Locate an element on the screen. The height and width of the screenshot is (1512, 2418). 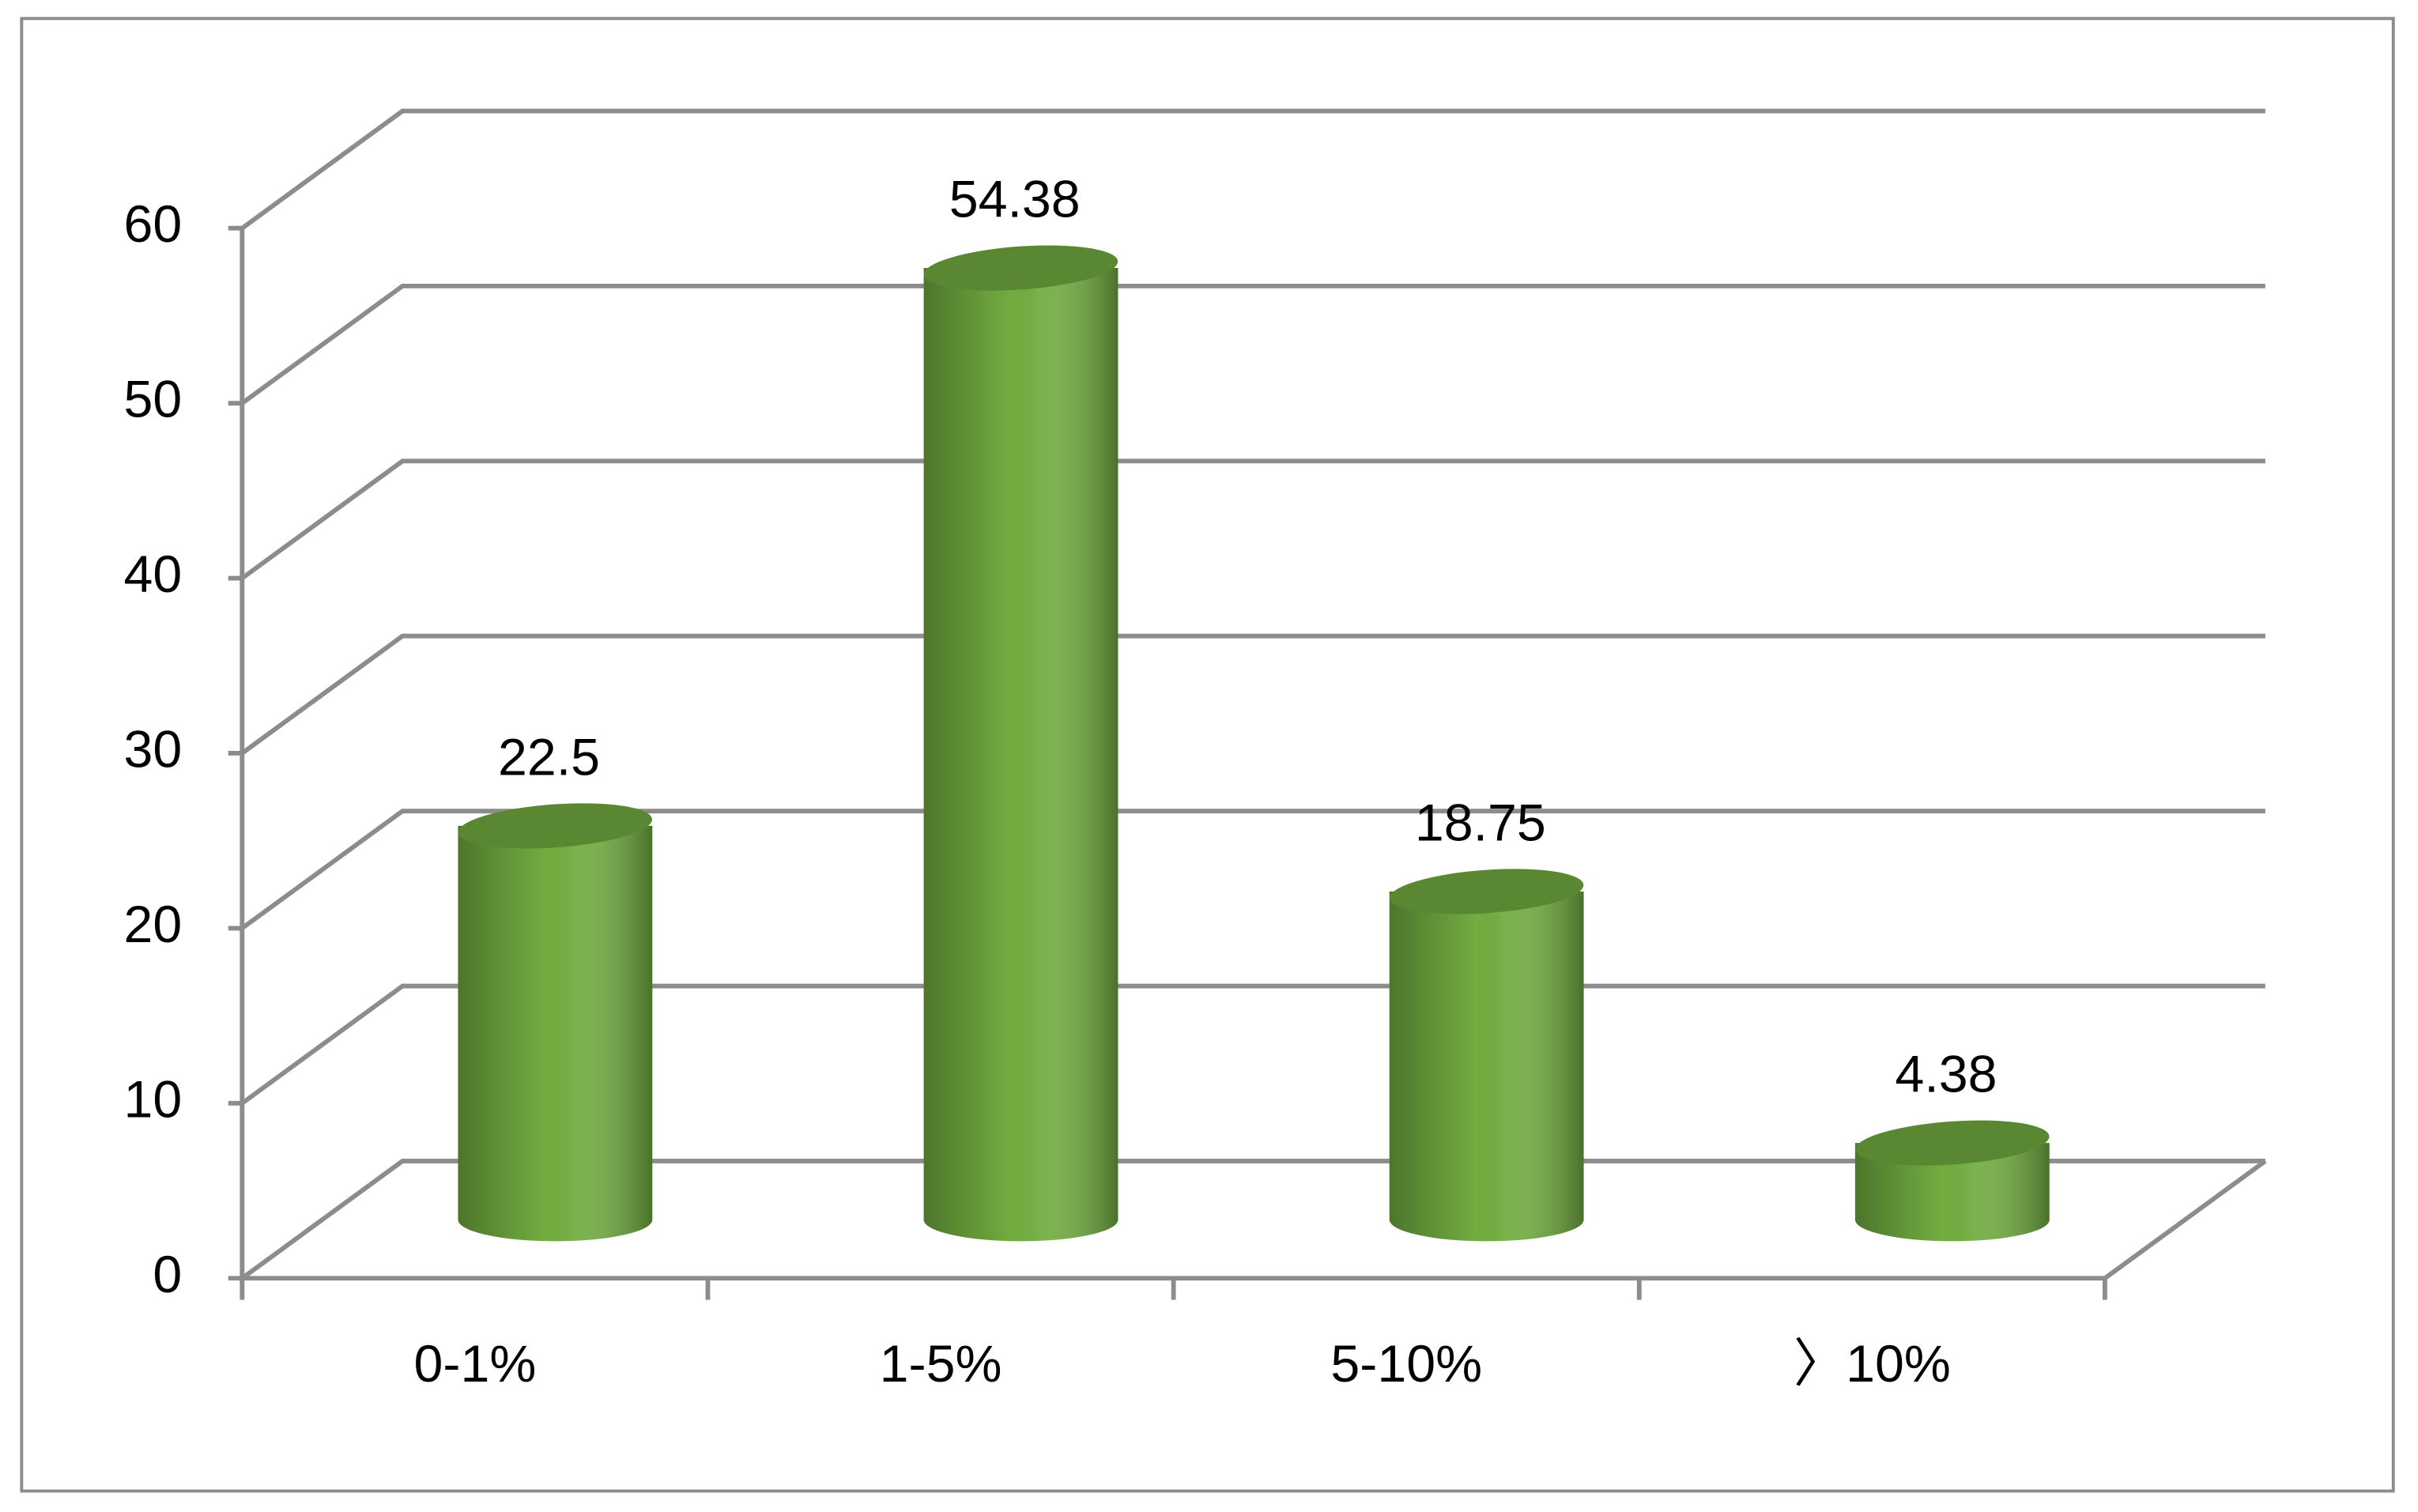
x-tick-label: 1-5% is located at coordinates (941, 1364).